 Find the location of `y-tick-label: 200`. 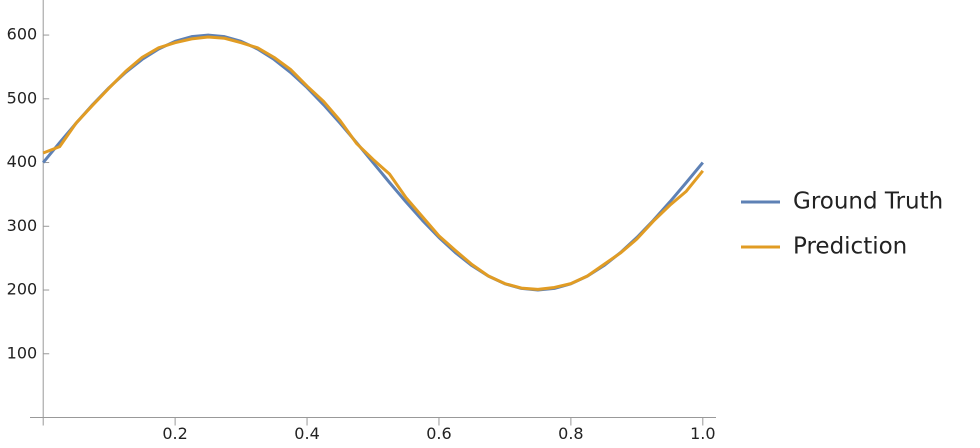

y-tick-label: 200 is located at coordinates (22, 289).